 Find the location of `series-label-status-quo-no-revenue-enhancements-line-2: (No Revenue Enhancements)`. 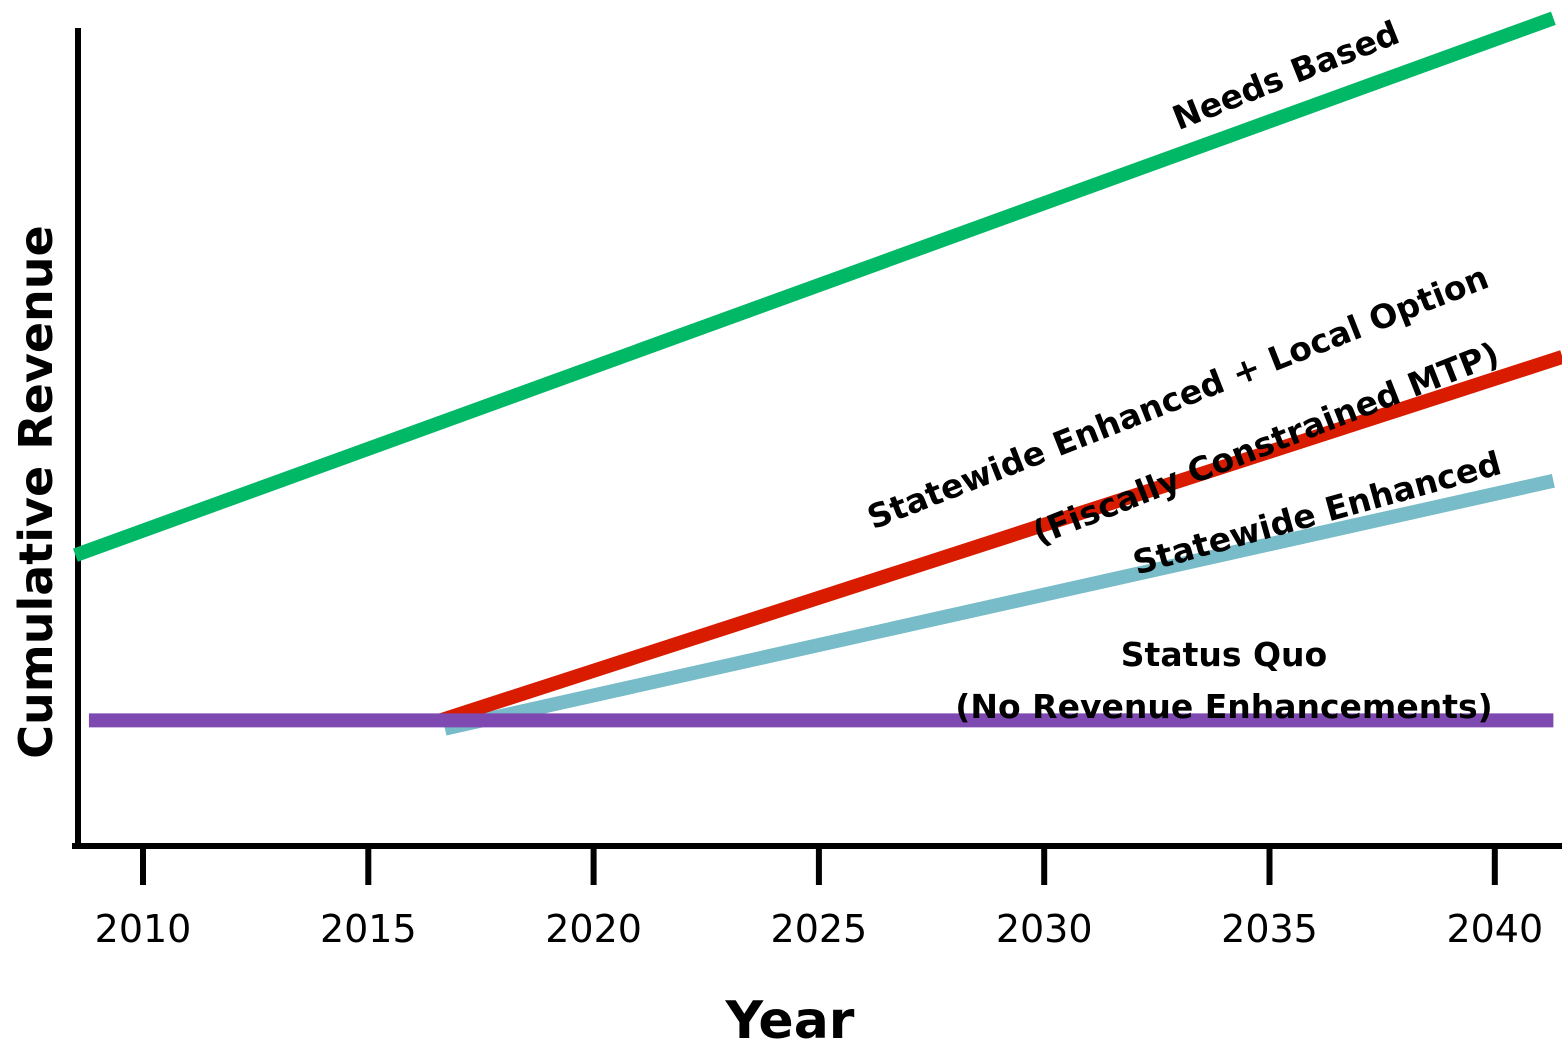

series-label-status-quo-no-revenue-enhancements-line-2: (No Revenue Enhancements) is located at coordinates (1223, 706).